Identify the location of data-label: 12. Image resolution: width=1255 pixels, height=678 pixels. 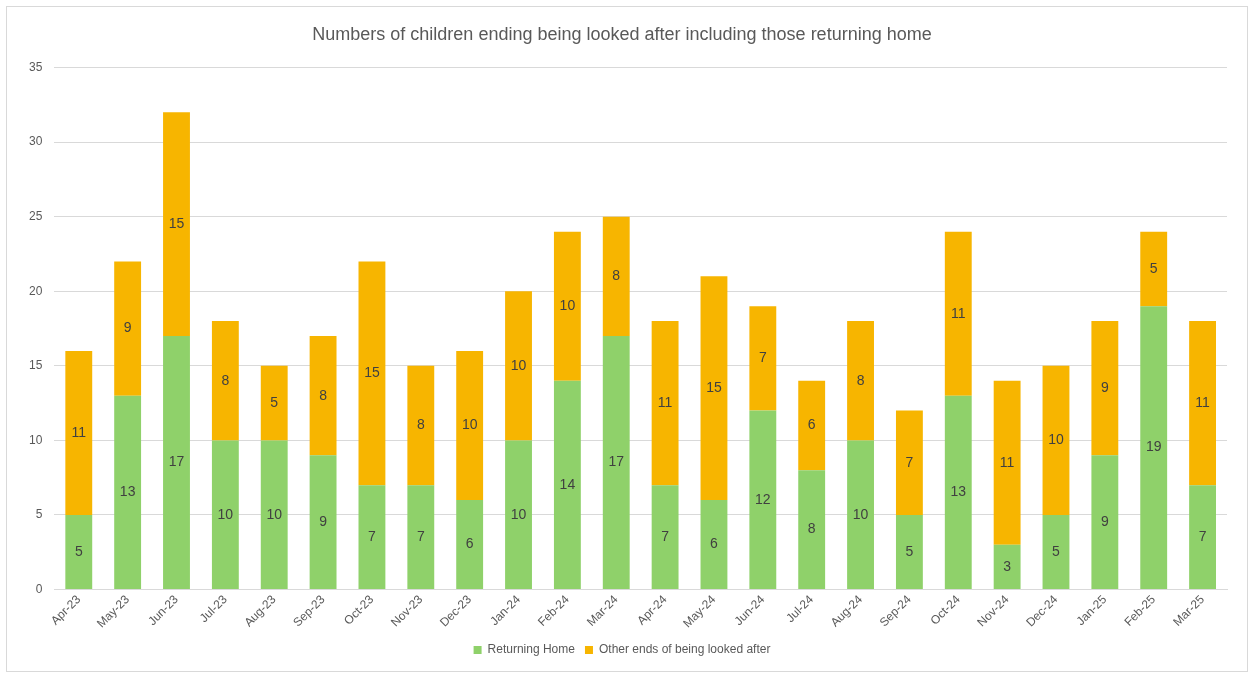
(763, 498).